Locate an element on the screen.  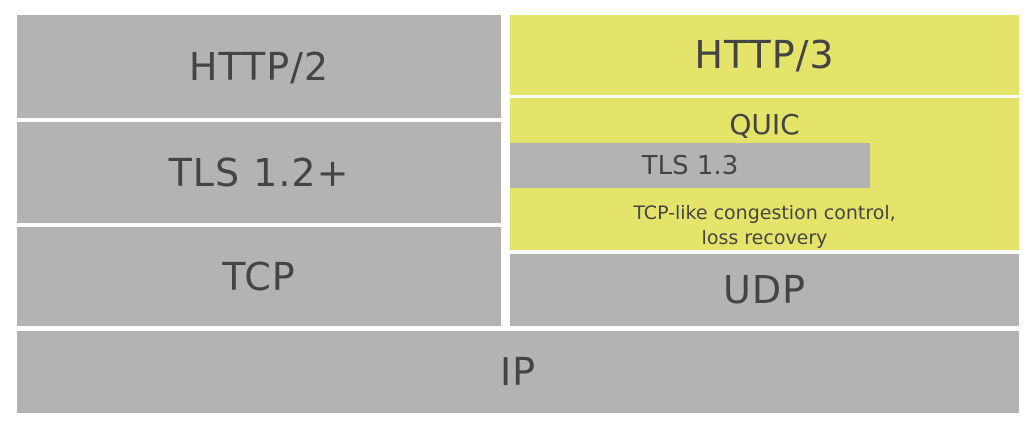
tls13-label: TLS 1.3 is located at coordinates (690, 165).